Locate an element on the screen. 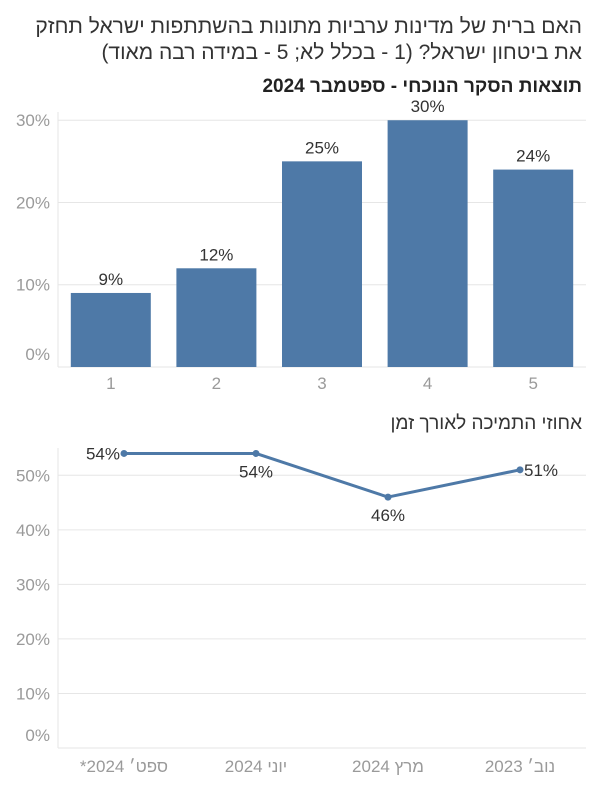  line-x-tick-label: מרץ 2024 is located at coordinates (388, 766).